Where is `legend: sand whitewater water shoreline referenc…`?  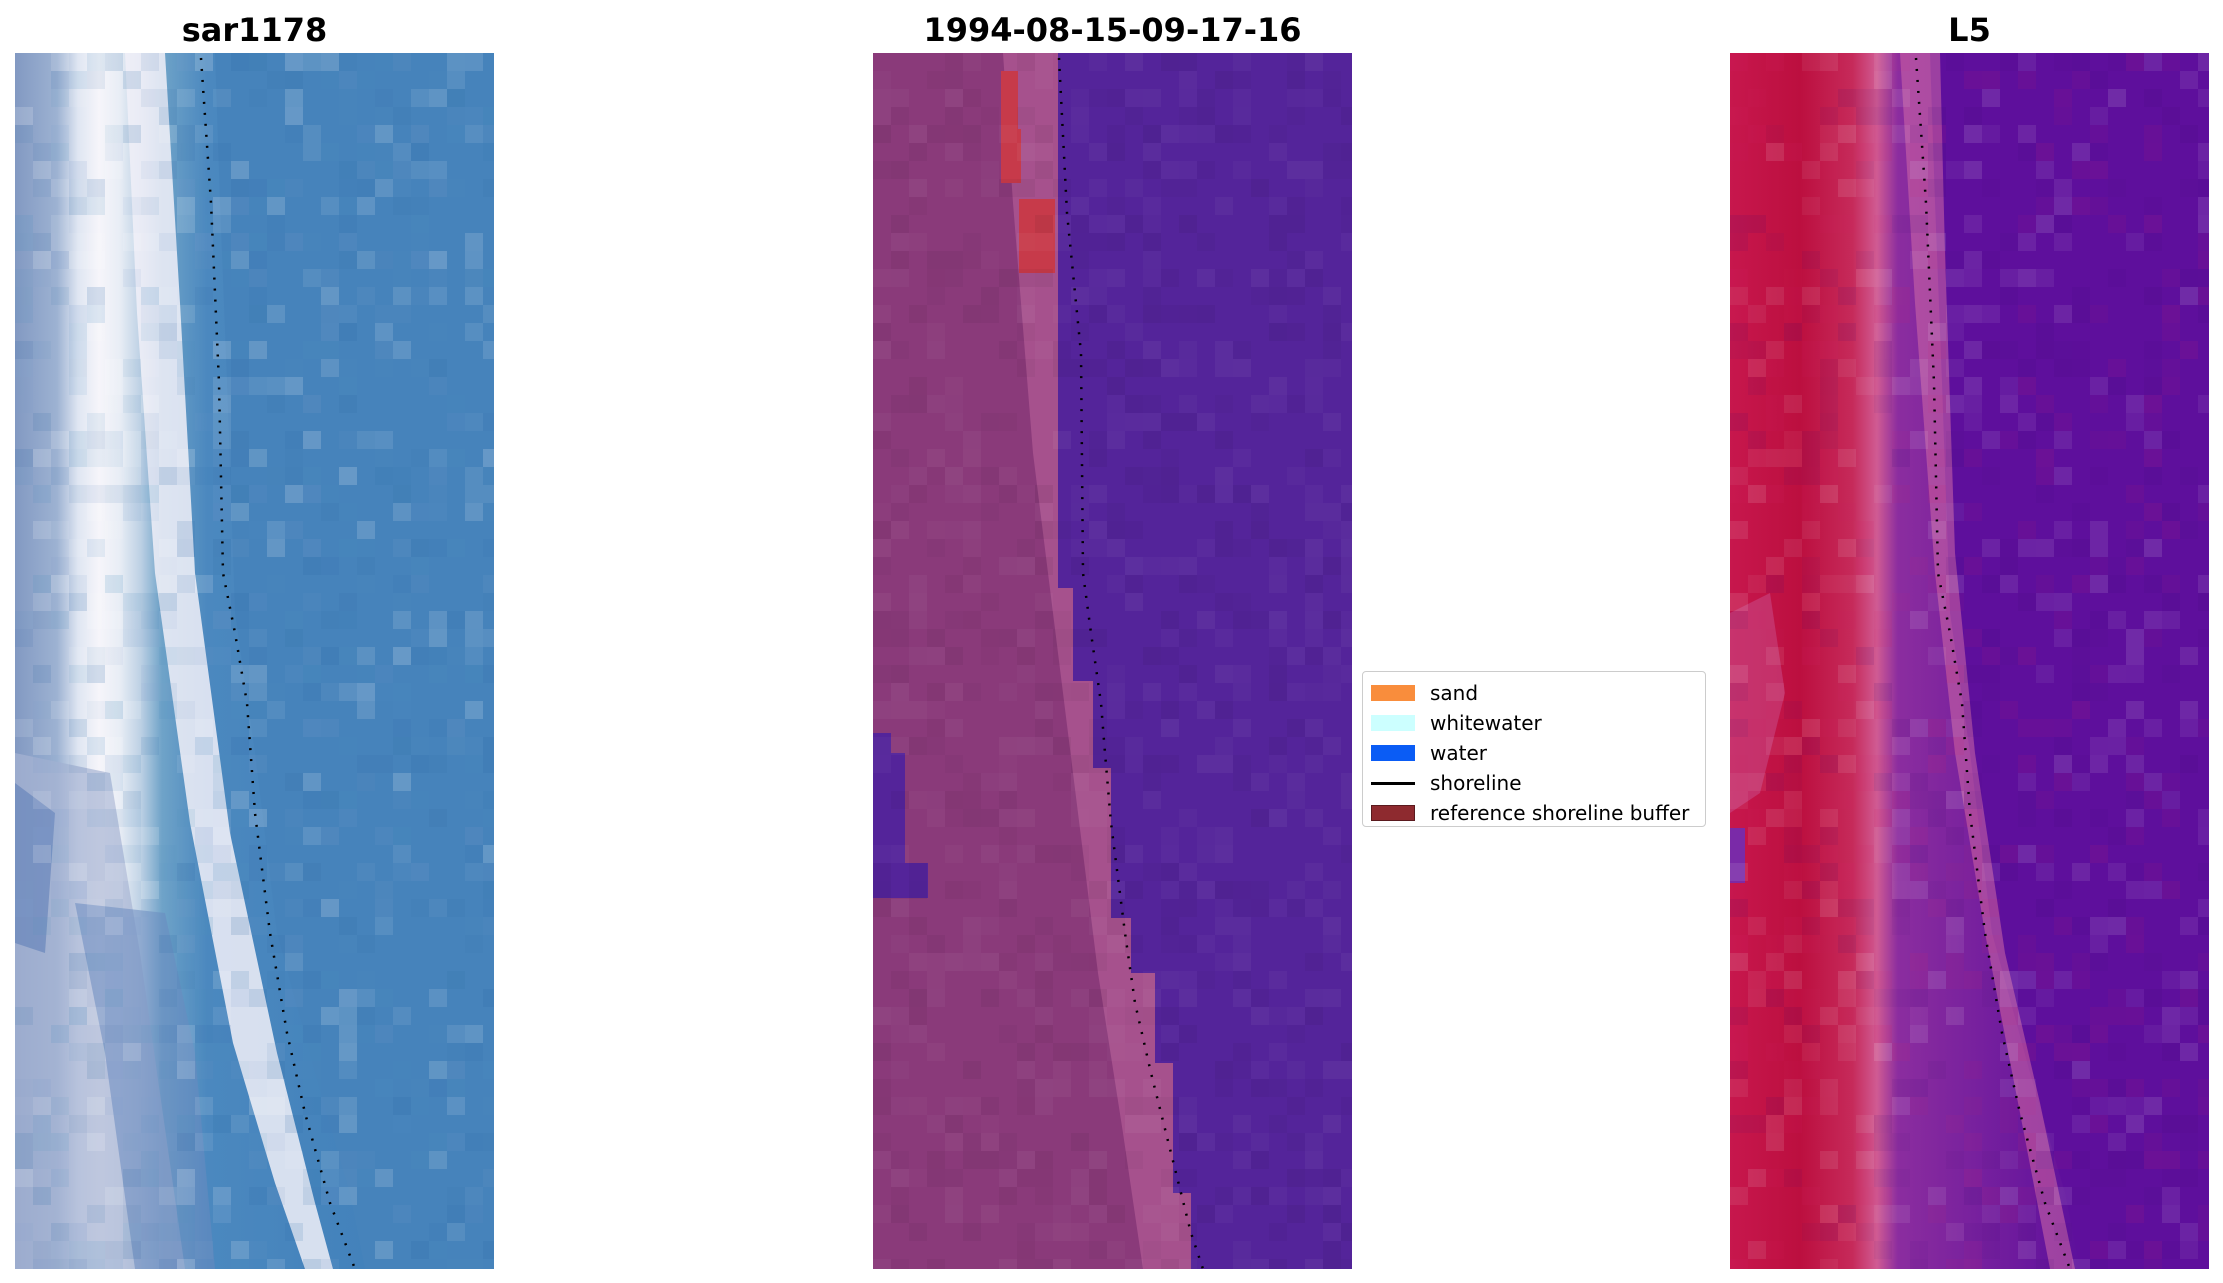 legend: sand whitewater water shoreline referenc… is located at coordinates (1534, 749).